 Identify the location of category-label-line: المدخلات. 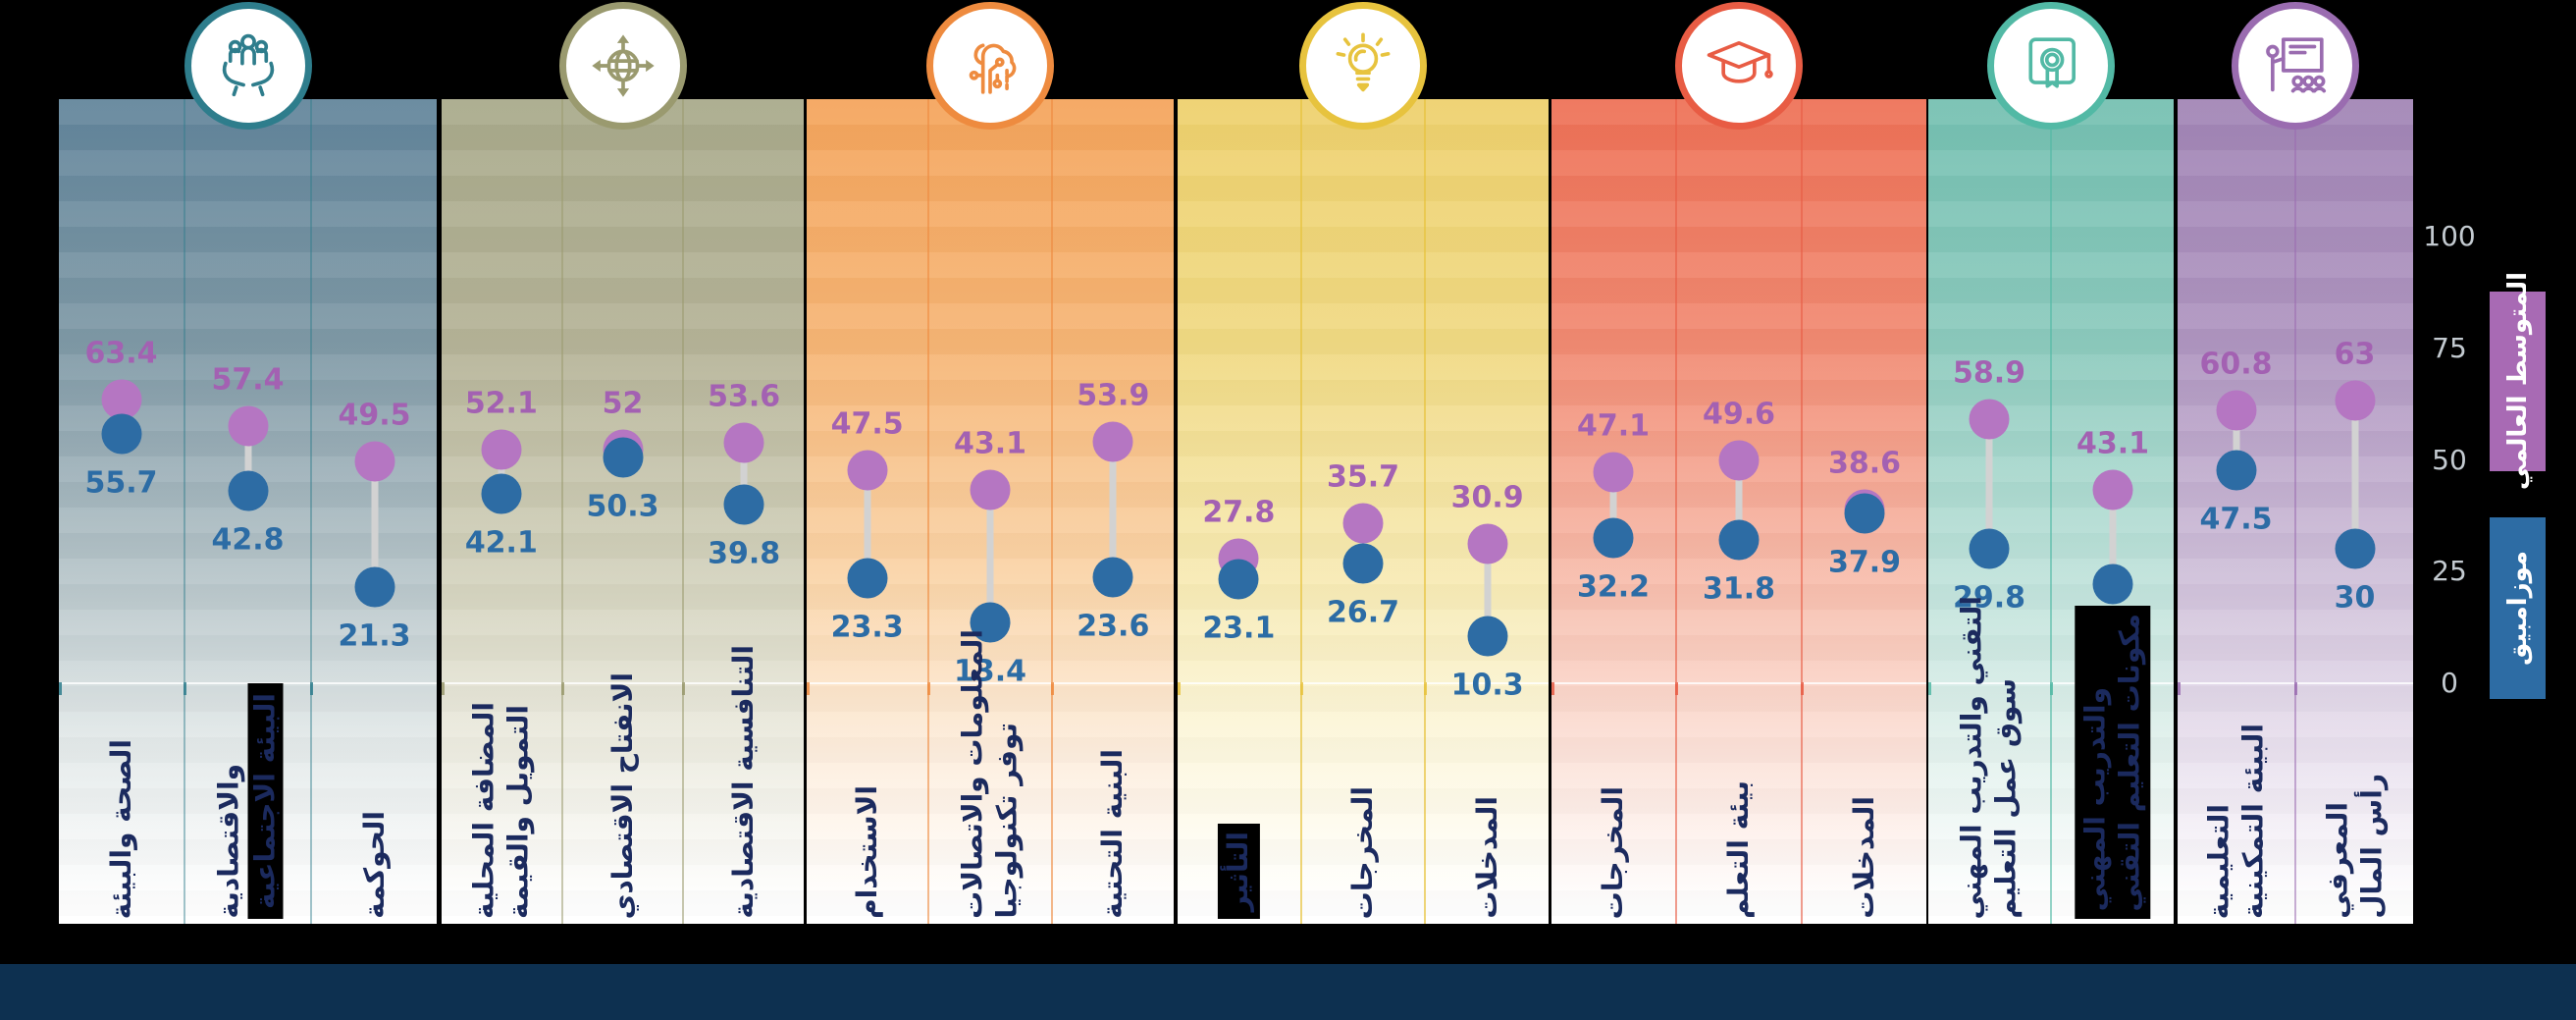
(1863, 857).